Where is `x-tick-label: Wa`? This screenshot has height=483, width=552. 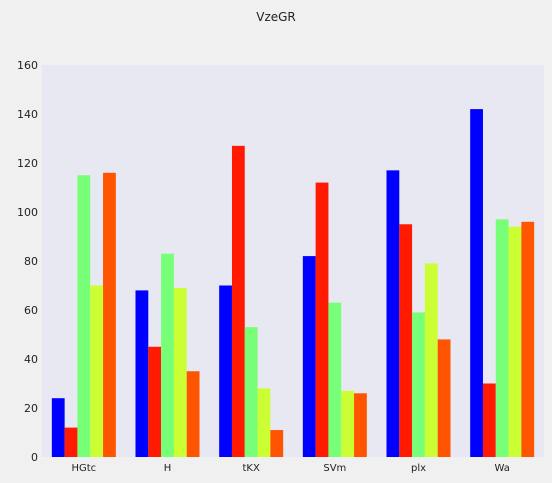
x-tick-label: Wa is located at coordinates (501, 468).